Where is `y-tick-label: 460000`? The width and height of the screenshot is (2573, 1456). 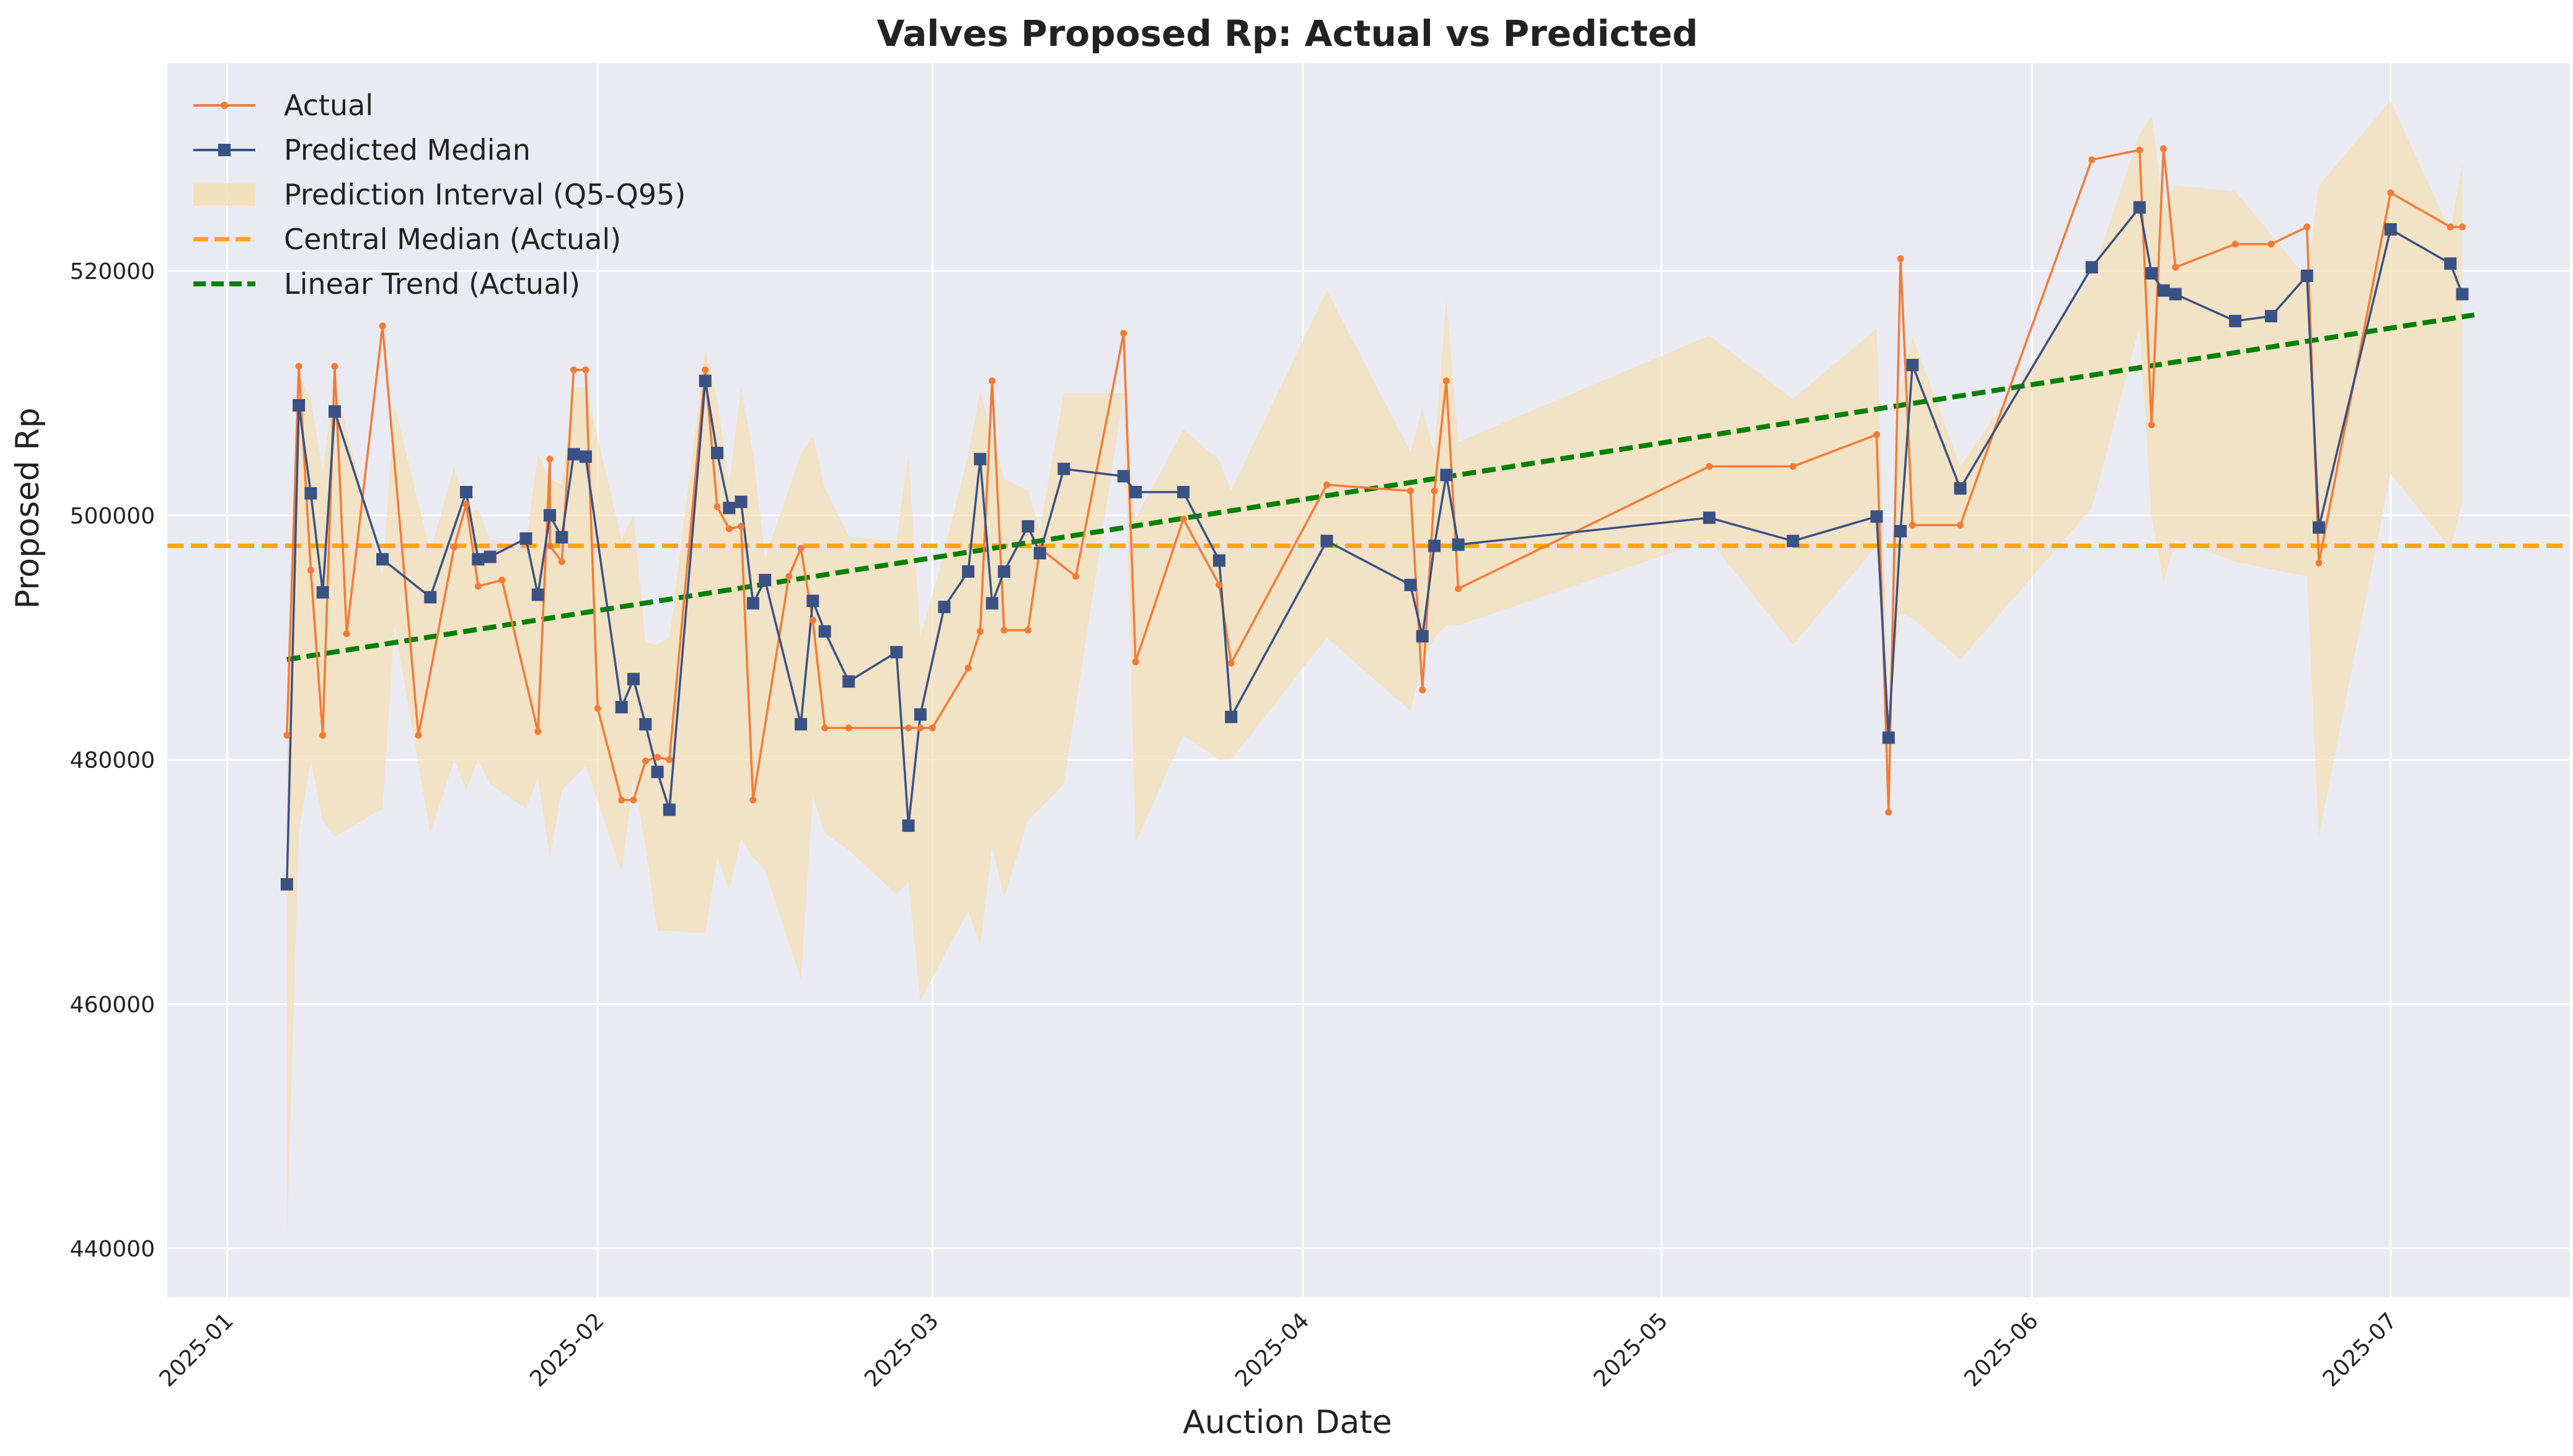 y-tick-label: 460000 is located at coordinates (112, 1005).